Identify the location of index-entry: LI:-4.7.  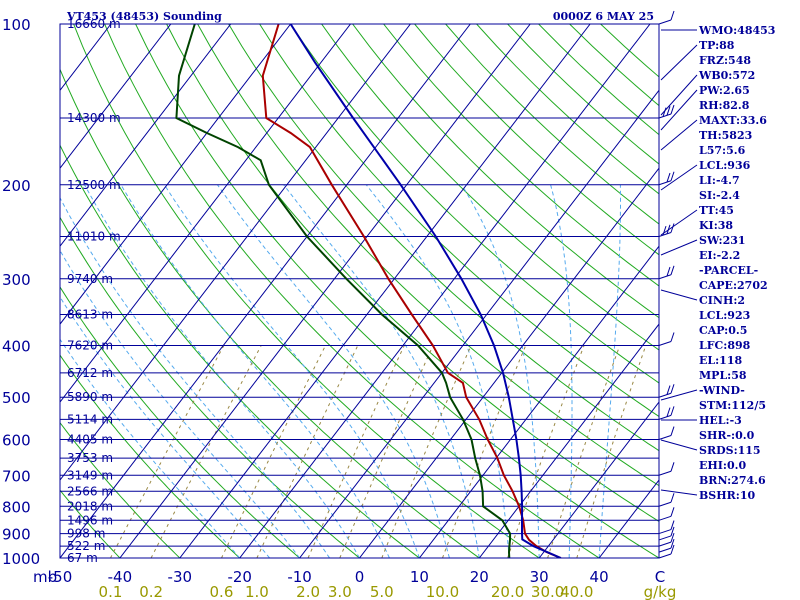
(719, 180).